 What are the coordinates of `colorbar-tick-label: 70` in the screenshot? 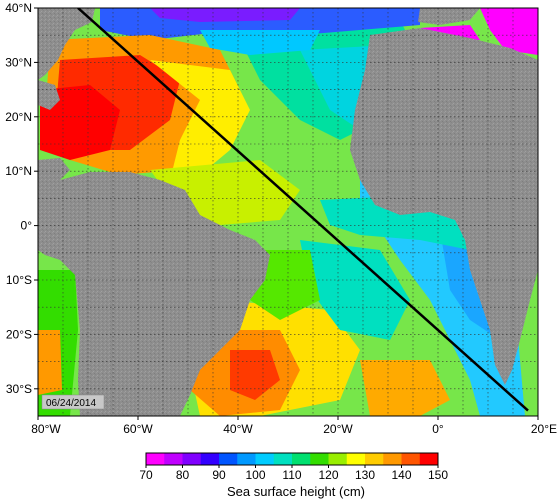 It's located at (146, 475).